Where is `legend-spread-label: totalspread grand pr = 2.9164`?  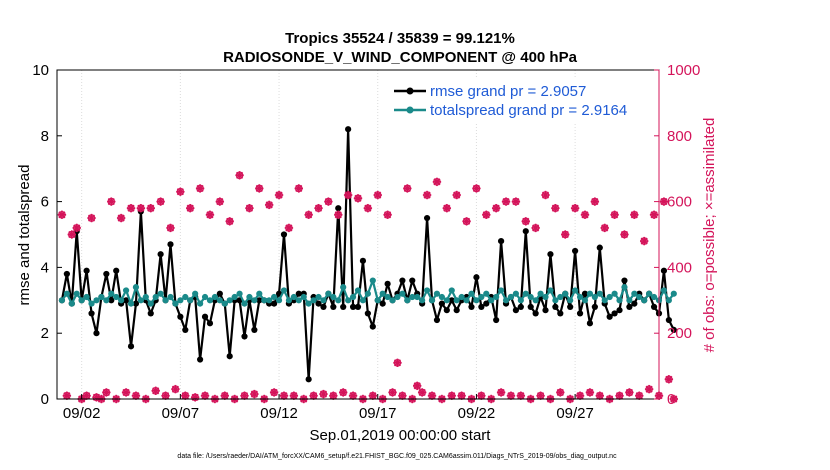
legend-spread-label: totalspread grand pr = 2.9164 is located at coordinates (528, 110).